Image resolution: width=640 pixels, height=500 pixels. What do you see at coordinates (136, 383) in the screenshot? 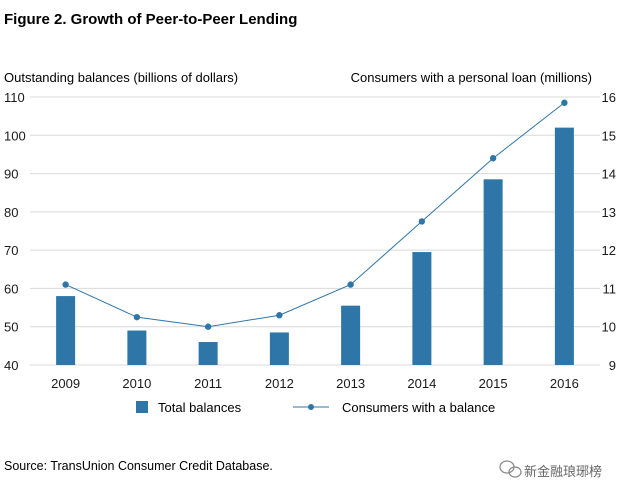
I see `x-tick-label: 2010` at bounding box center [136, 383].